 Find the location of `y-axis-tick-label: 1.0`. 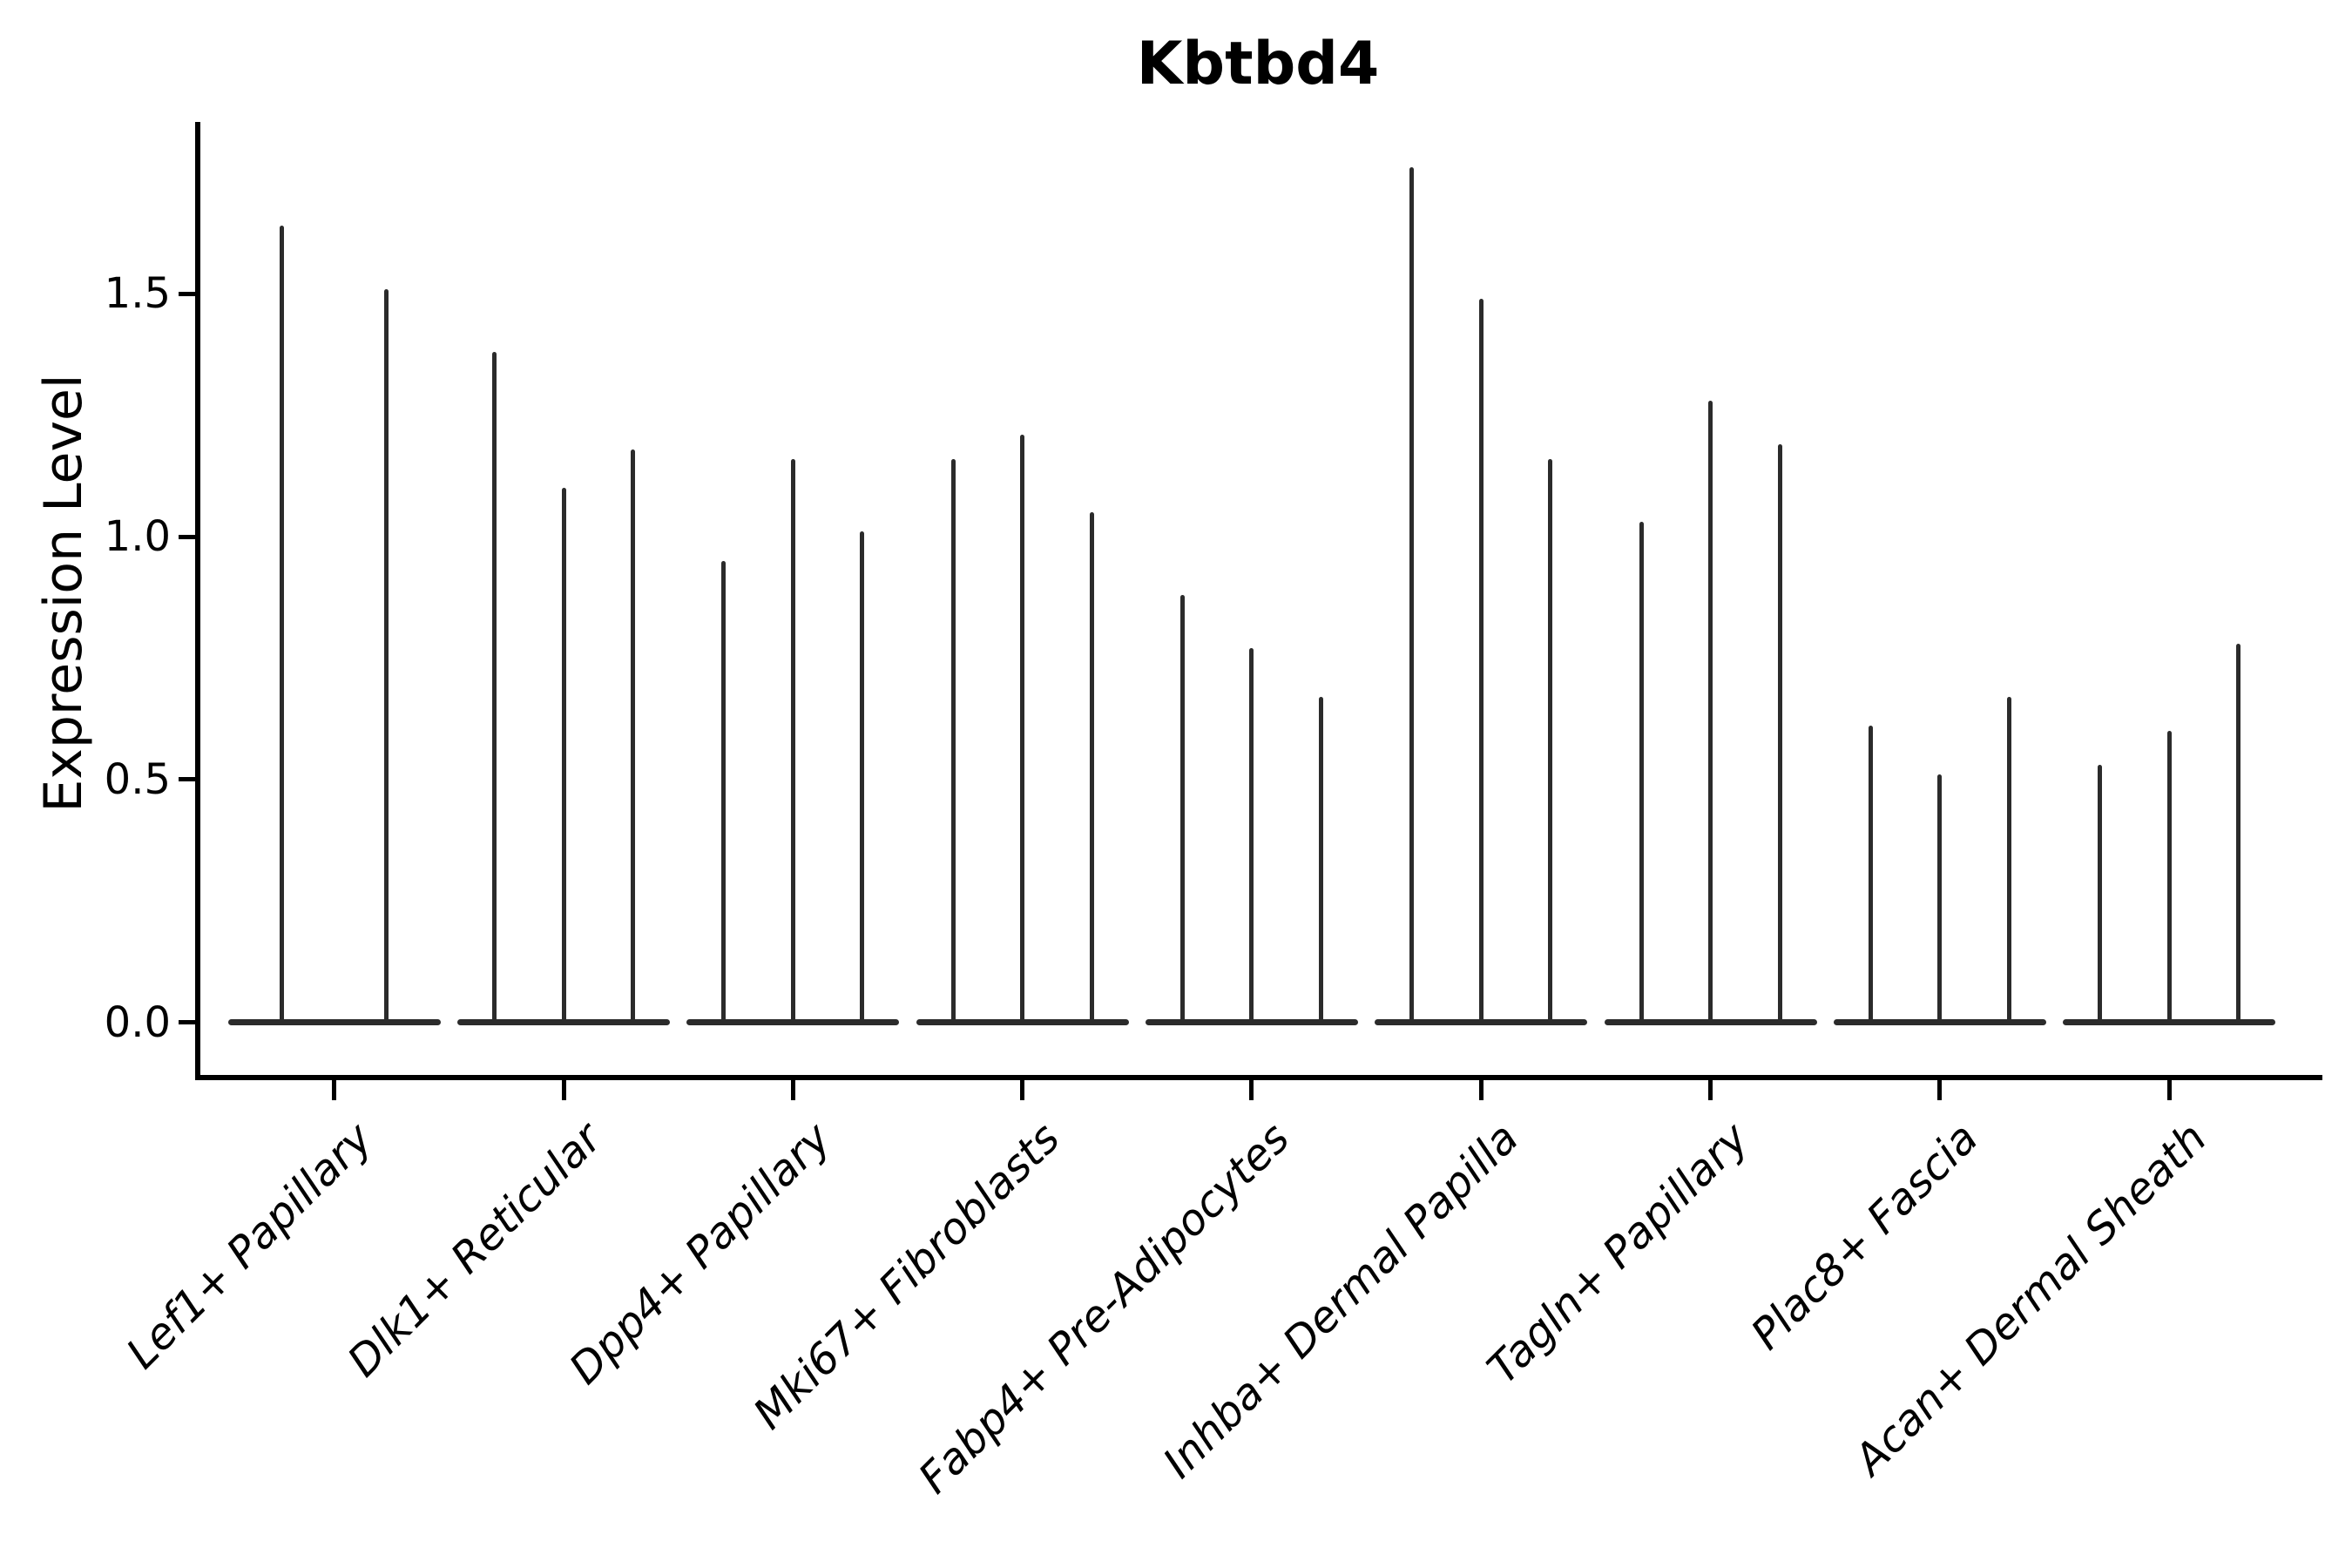

y-axis-tick-label: 1.0 is located at coordinates (137, 536).